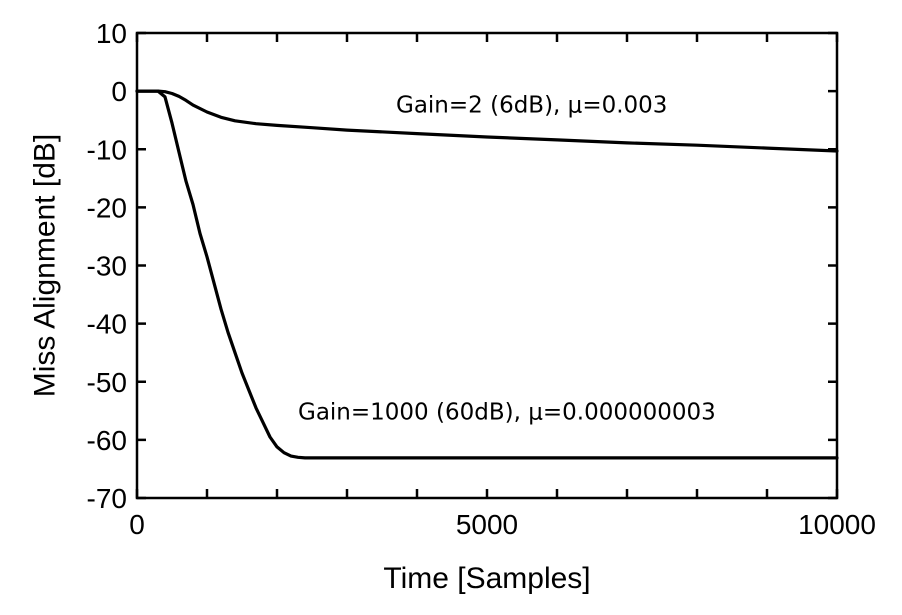 Image resolution: width=902 pixels, height=615 pixels. I want to click on y-tick-label: -50, so click(107, 382).